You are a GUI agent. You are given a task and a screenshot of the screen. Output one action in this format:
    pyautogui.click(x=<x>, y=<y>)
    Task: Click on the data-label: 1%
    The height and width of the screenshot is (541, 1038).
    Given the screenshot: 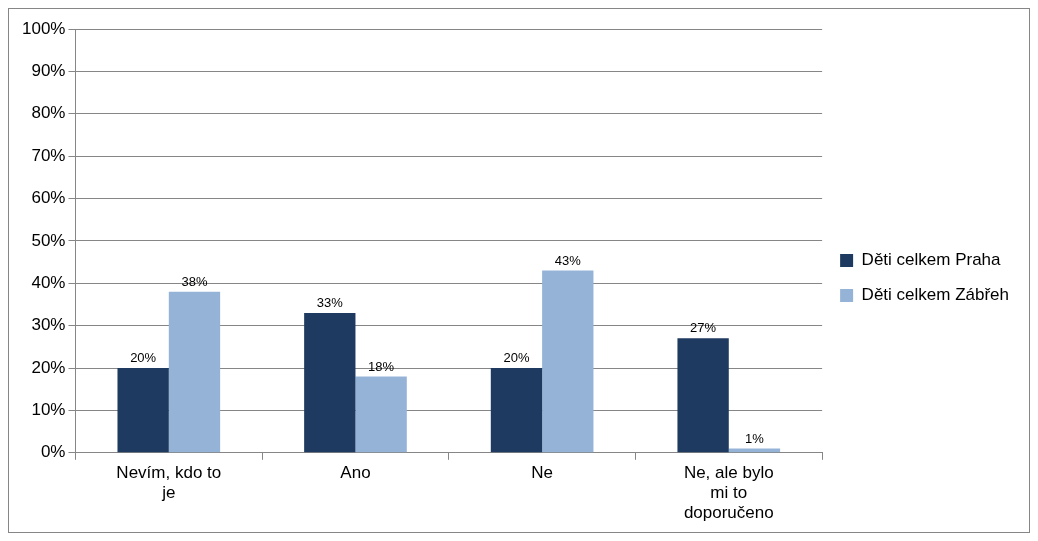 What is the action you would take?
    pyautogui.click(x=755, y=438)
    